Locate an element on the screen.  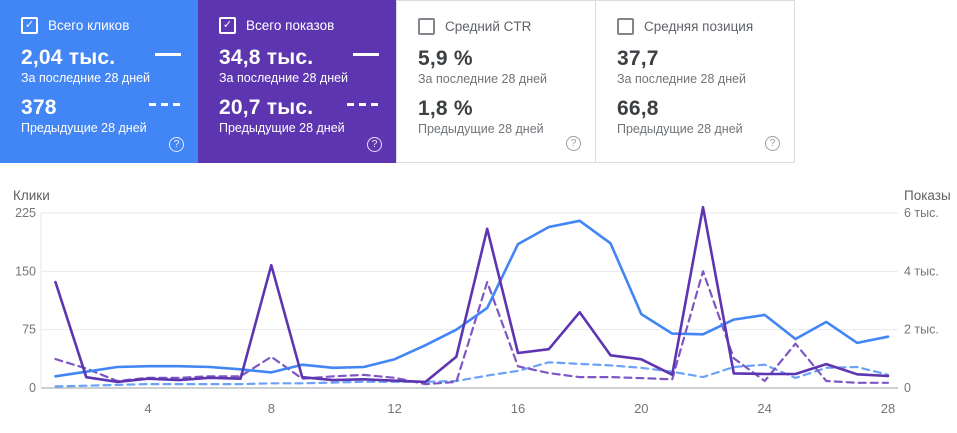
card-header: ✓ Всего показов is located at coordinates (301, 25).